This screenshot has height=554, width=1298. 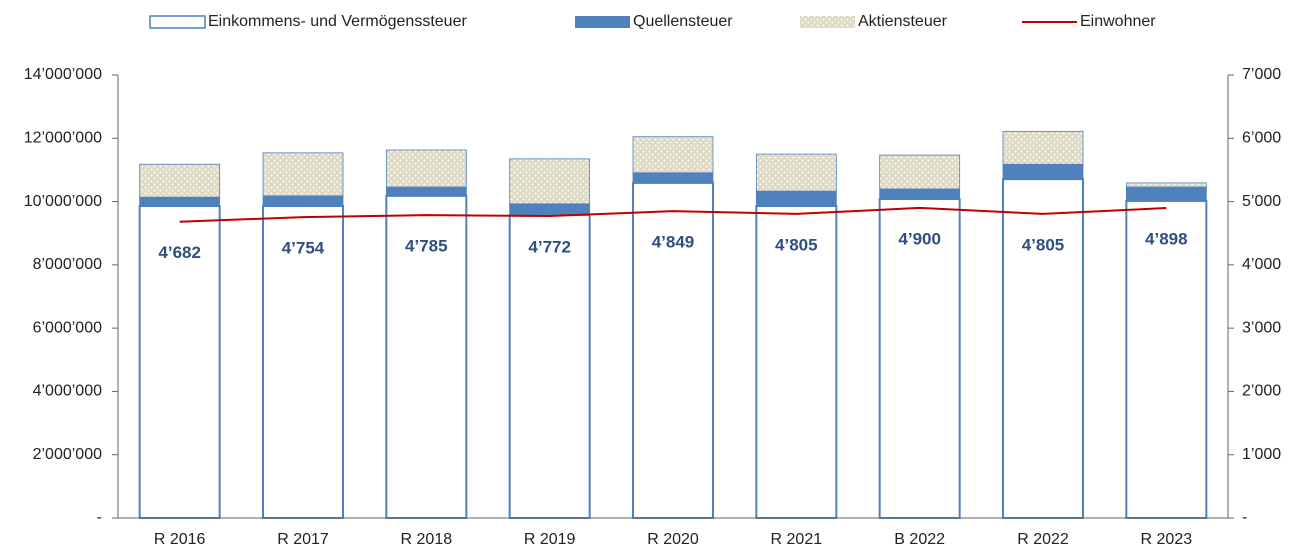 What do you see at coordinates (683, 21) in the screenshot?
I see `legend-label: Quellensteuer` at bounding box center [683, 21].